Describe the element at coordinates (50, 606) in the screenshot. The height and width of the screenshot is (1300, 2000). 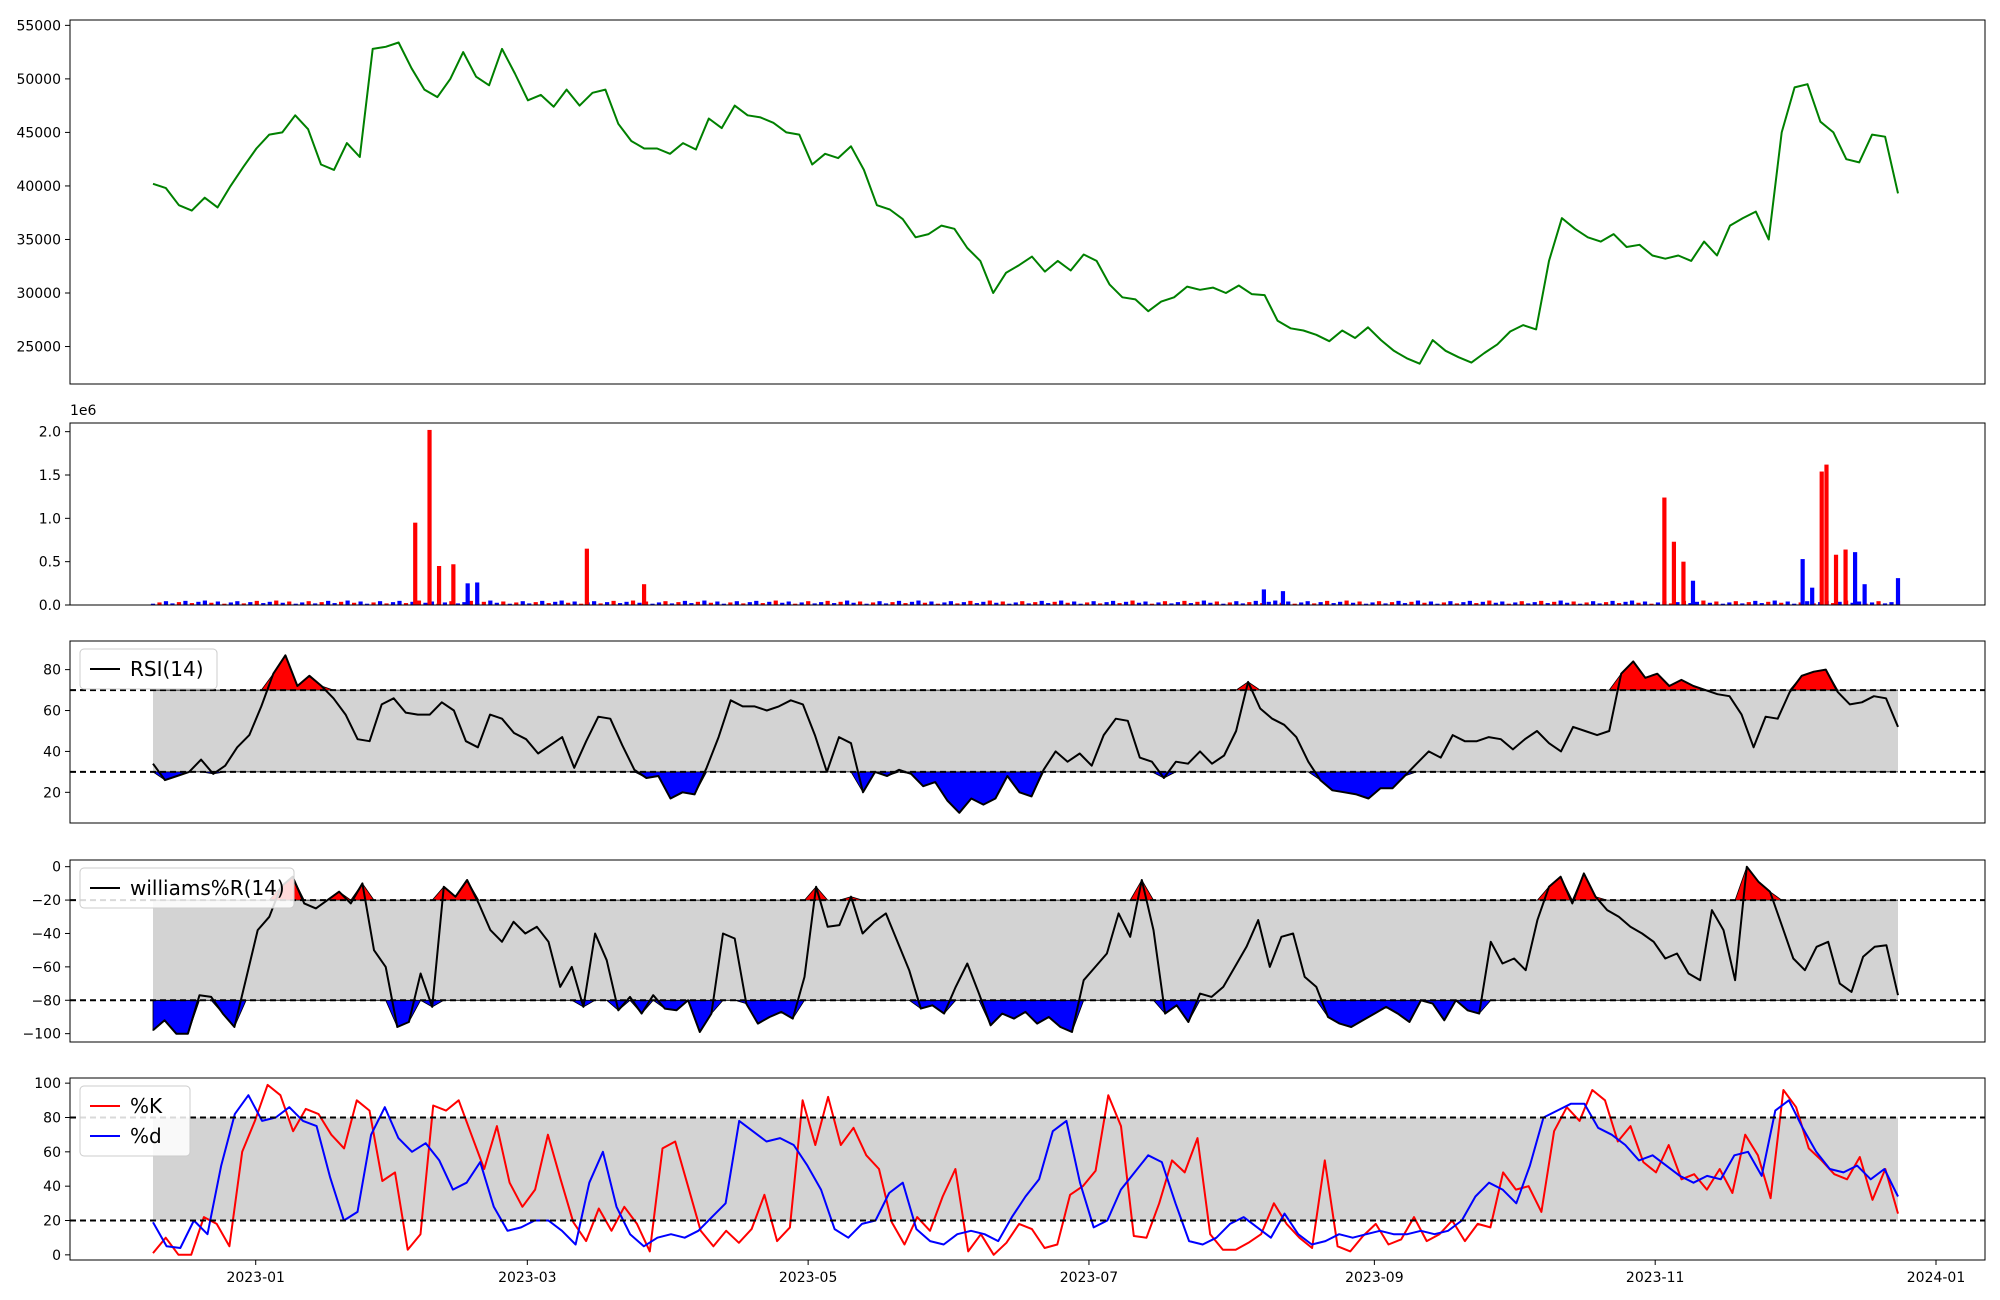
I see `y-tick-label: 0.0` at that location.